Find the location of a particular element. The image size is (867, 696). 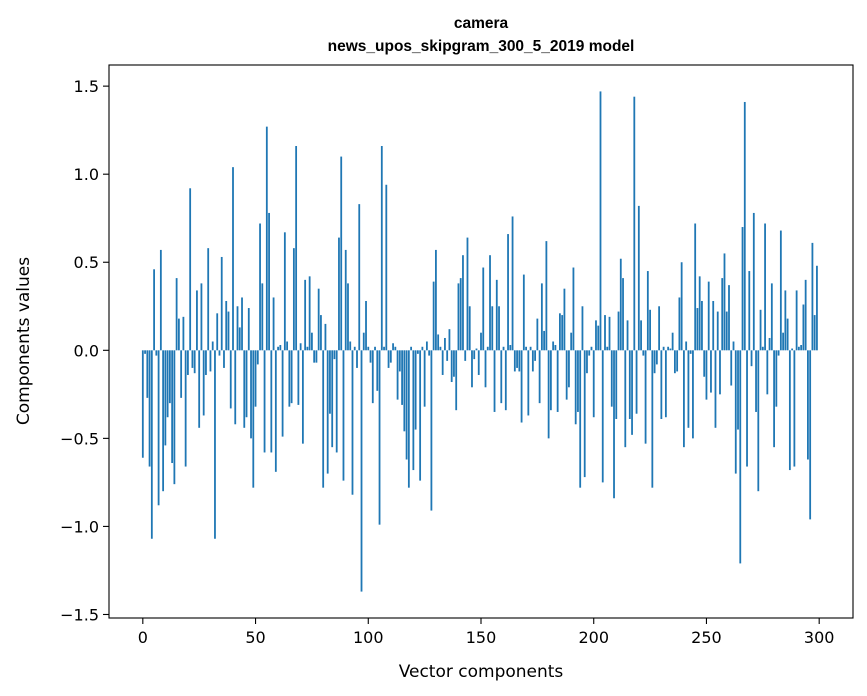

y-tick-label: 0.0 is located at coordinates (86, 350).